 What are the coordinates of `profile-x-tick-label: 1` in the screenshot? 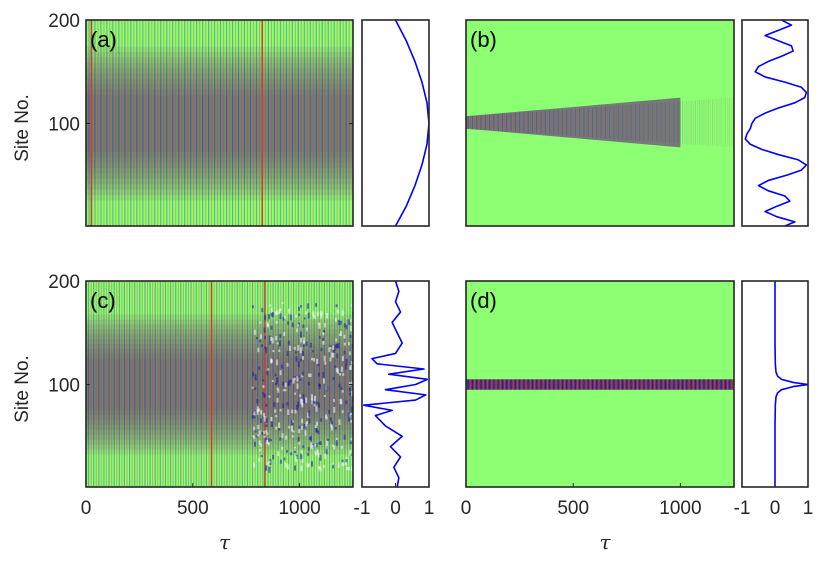 It's located at (808, 508).